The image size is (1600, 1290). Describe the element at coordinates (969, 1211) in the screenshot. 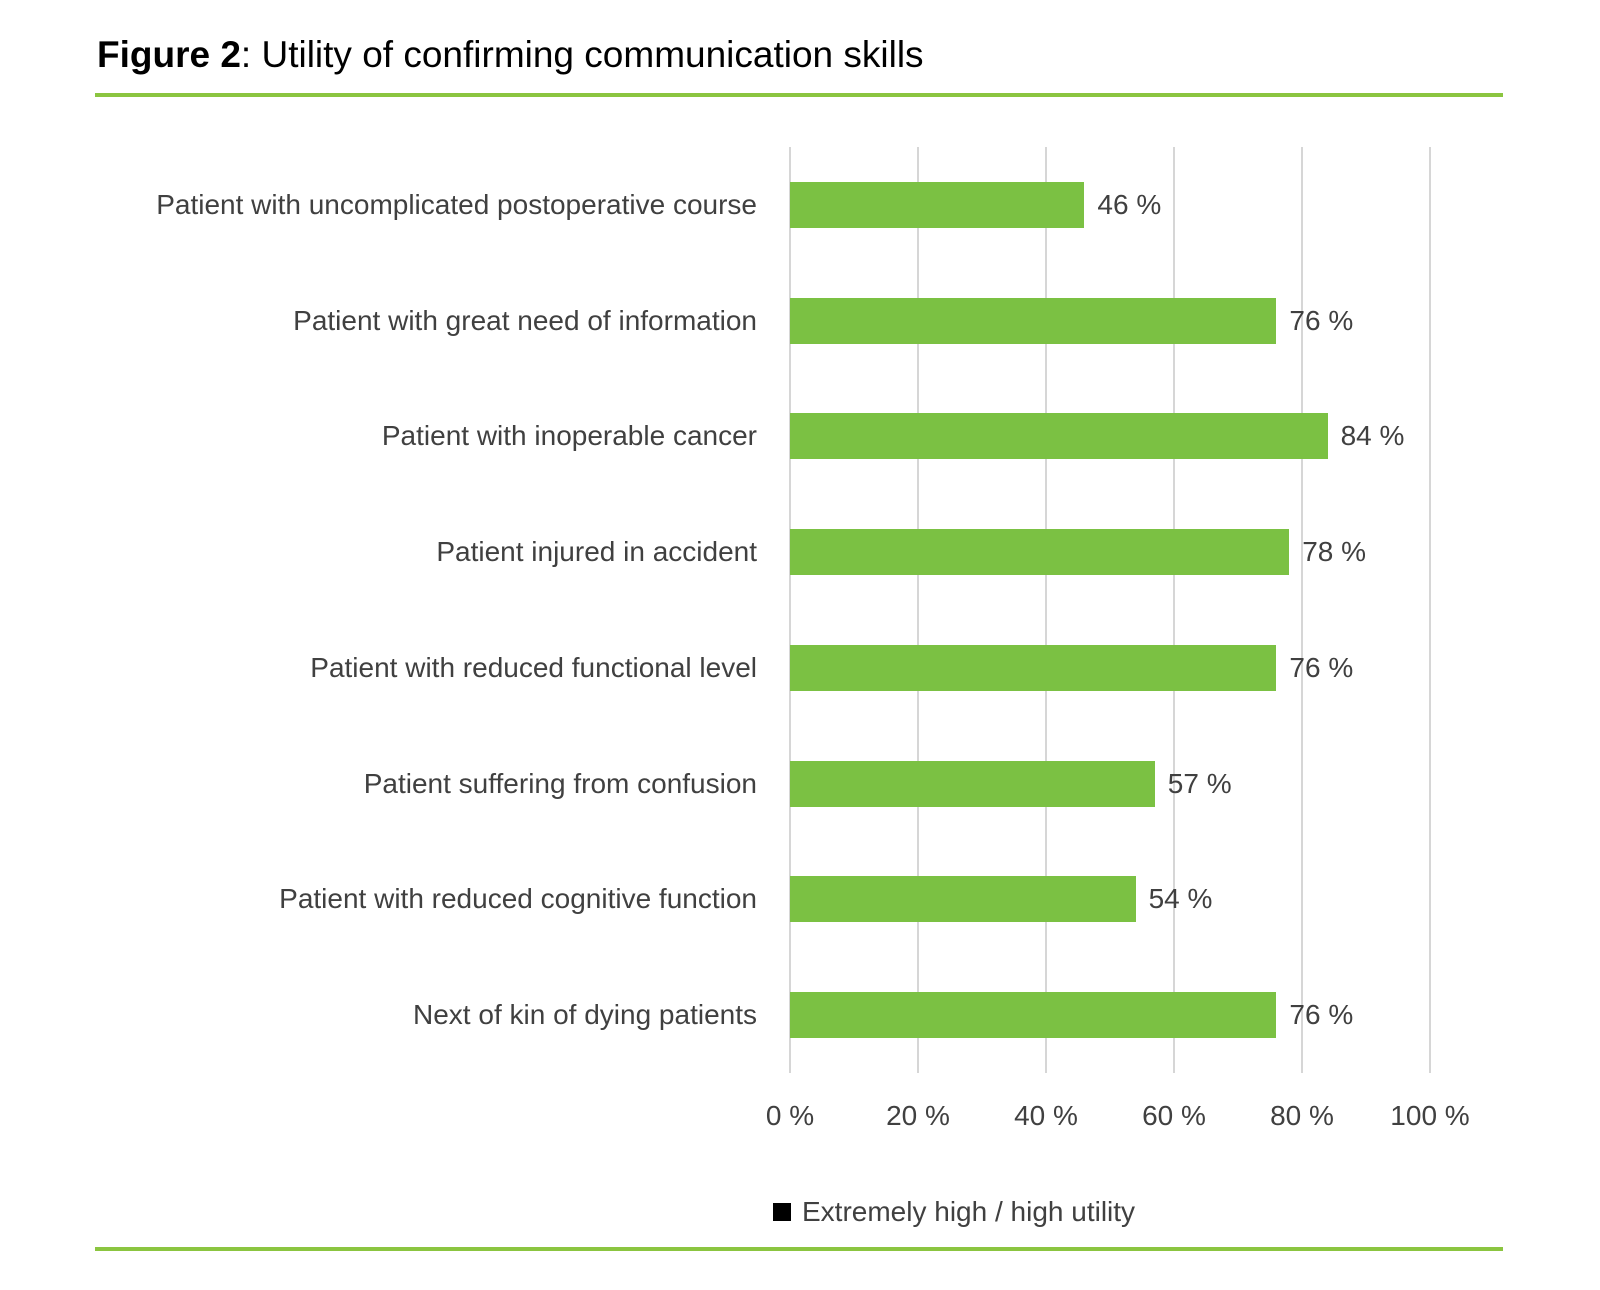

I see `legend-label: Extremely high / high utility` at that location.